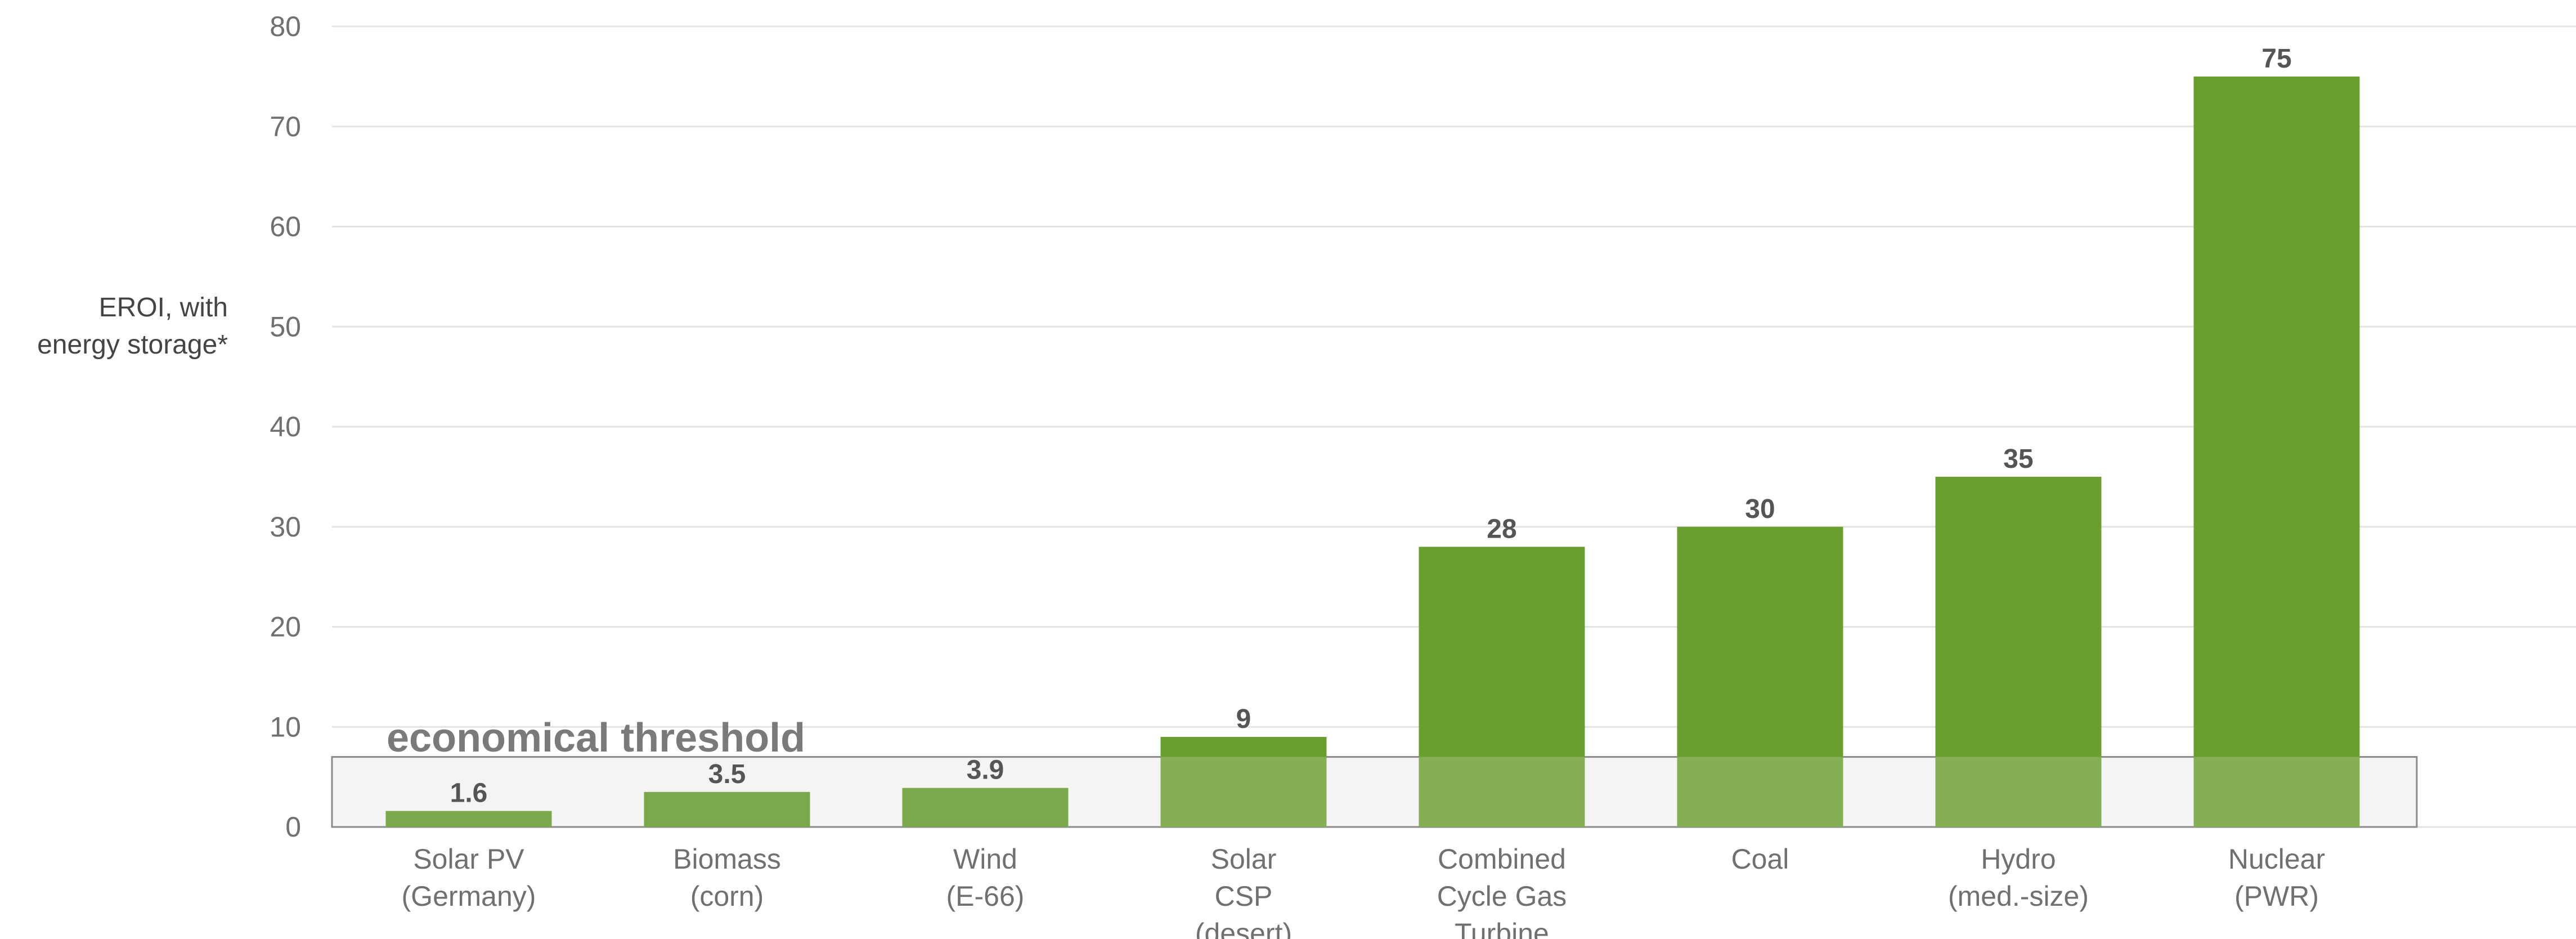 The image size is (2576, 939). I want to click on value-label: 3.5, so click(727, 774).